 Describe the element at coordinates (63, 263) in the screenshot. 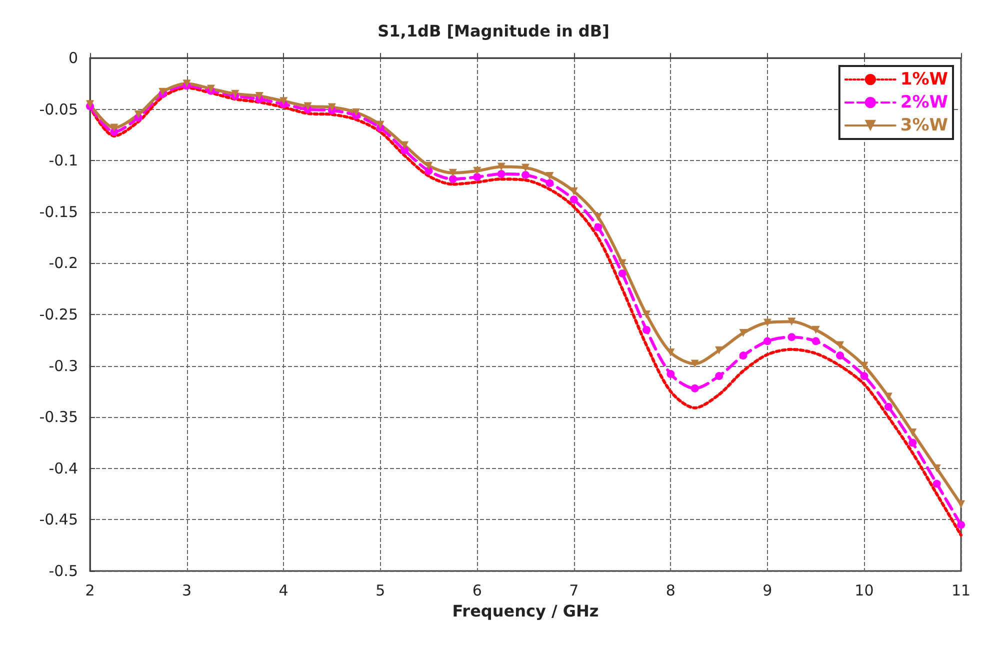

I see `y-tick-label: -0.2` at that location.